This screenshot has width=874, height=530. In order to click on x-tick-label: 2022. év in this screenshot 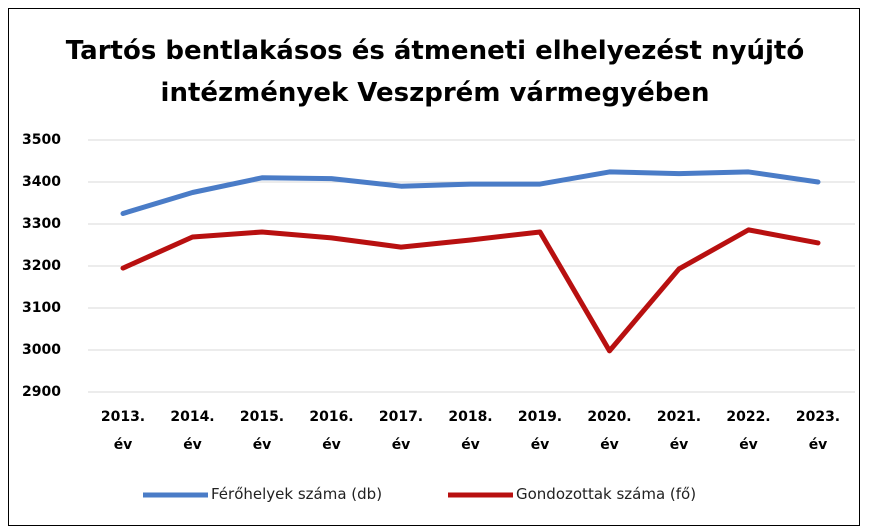, I will do `click(748, 431)`.